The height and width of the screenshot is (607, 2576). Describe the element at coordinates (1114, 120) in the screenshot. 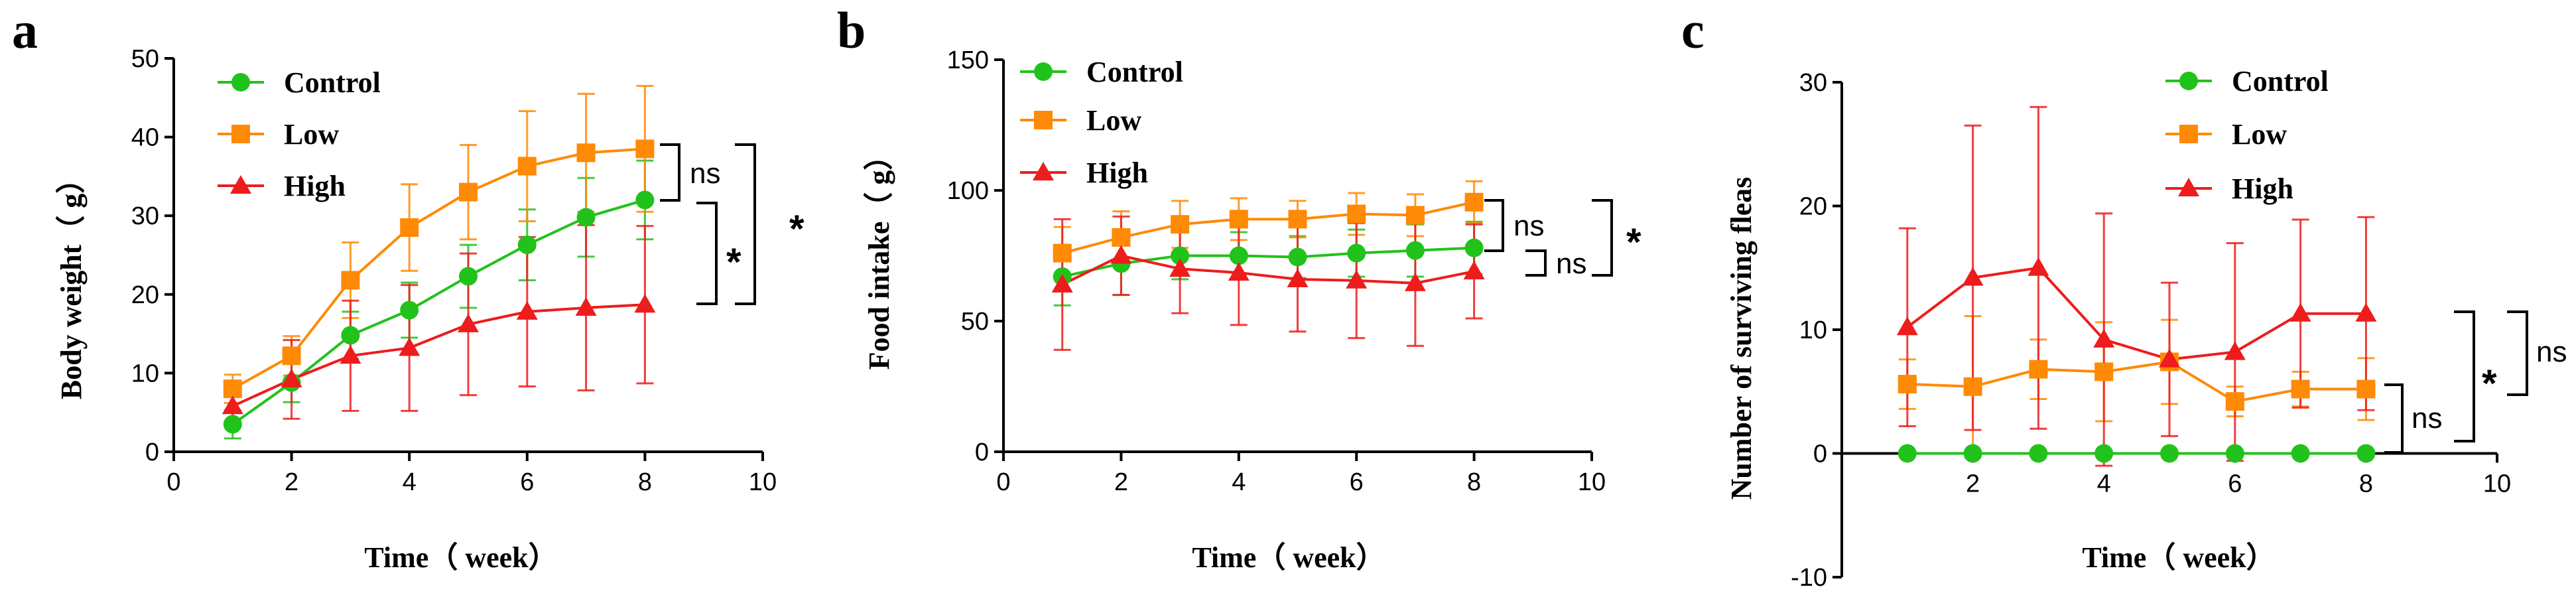

I see `legend-label-low: Low` at that location.